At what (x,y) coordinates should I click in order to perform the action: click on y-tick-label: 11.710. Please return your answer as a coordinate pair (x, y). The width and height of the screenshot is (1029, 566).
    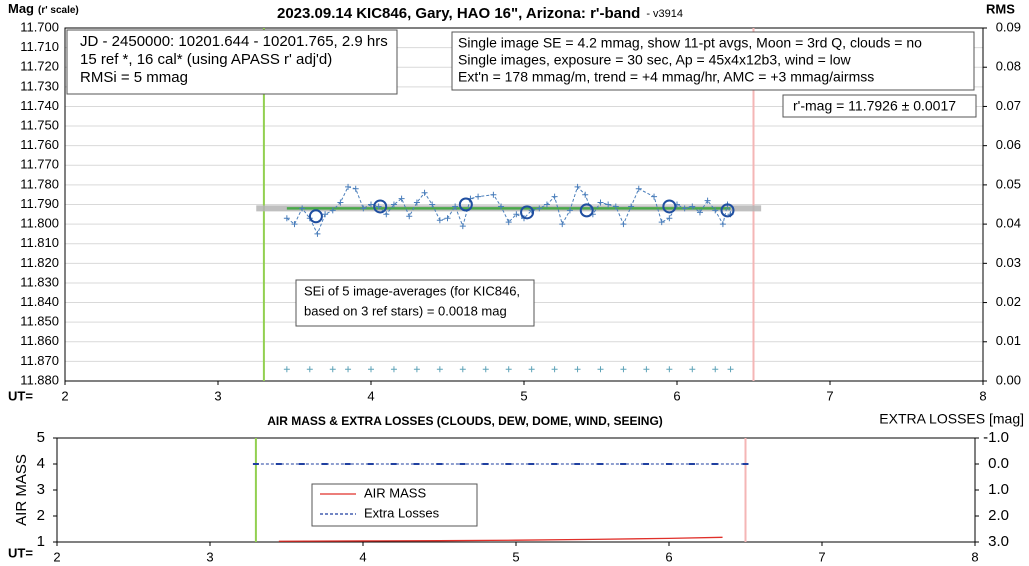
    Looking at the image, I should click on (39, 46).